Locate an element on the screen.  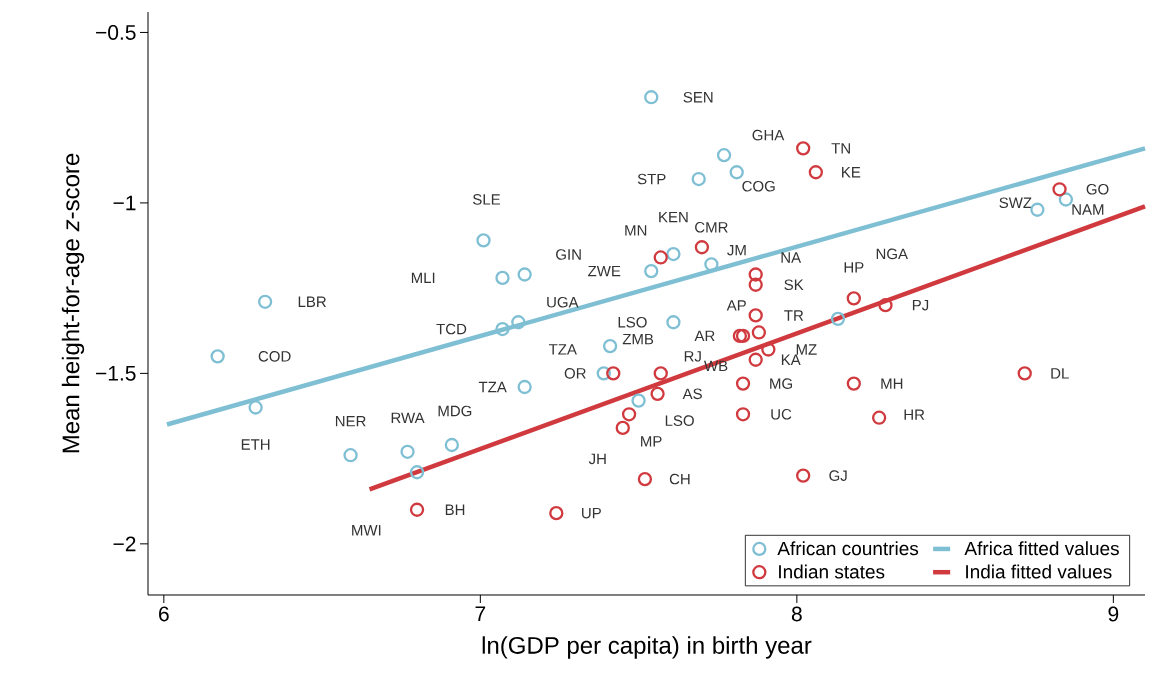
annotation: HP is located at coordinates (854, 267).